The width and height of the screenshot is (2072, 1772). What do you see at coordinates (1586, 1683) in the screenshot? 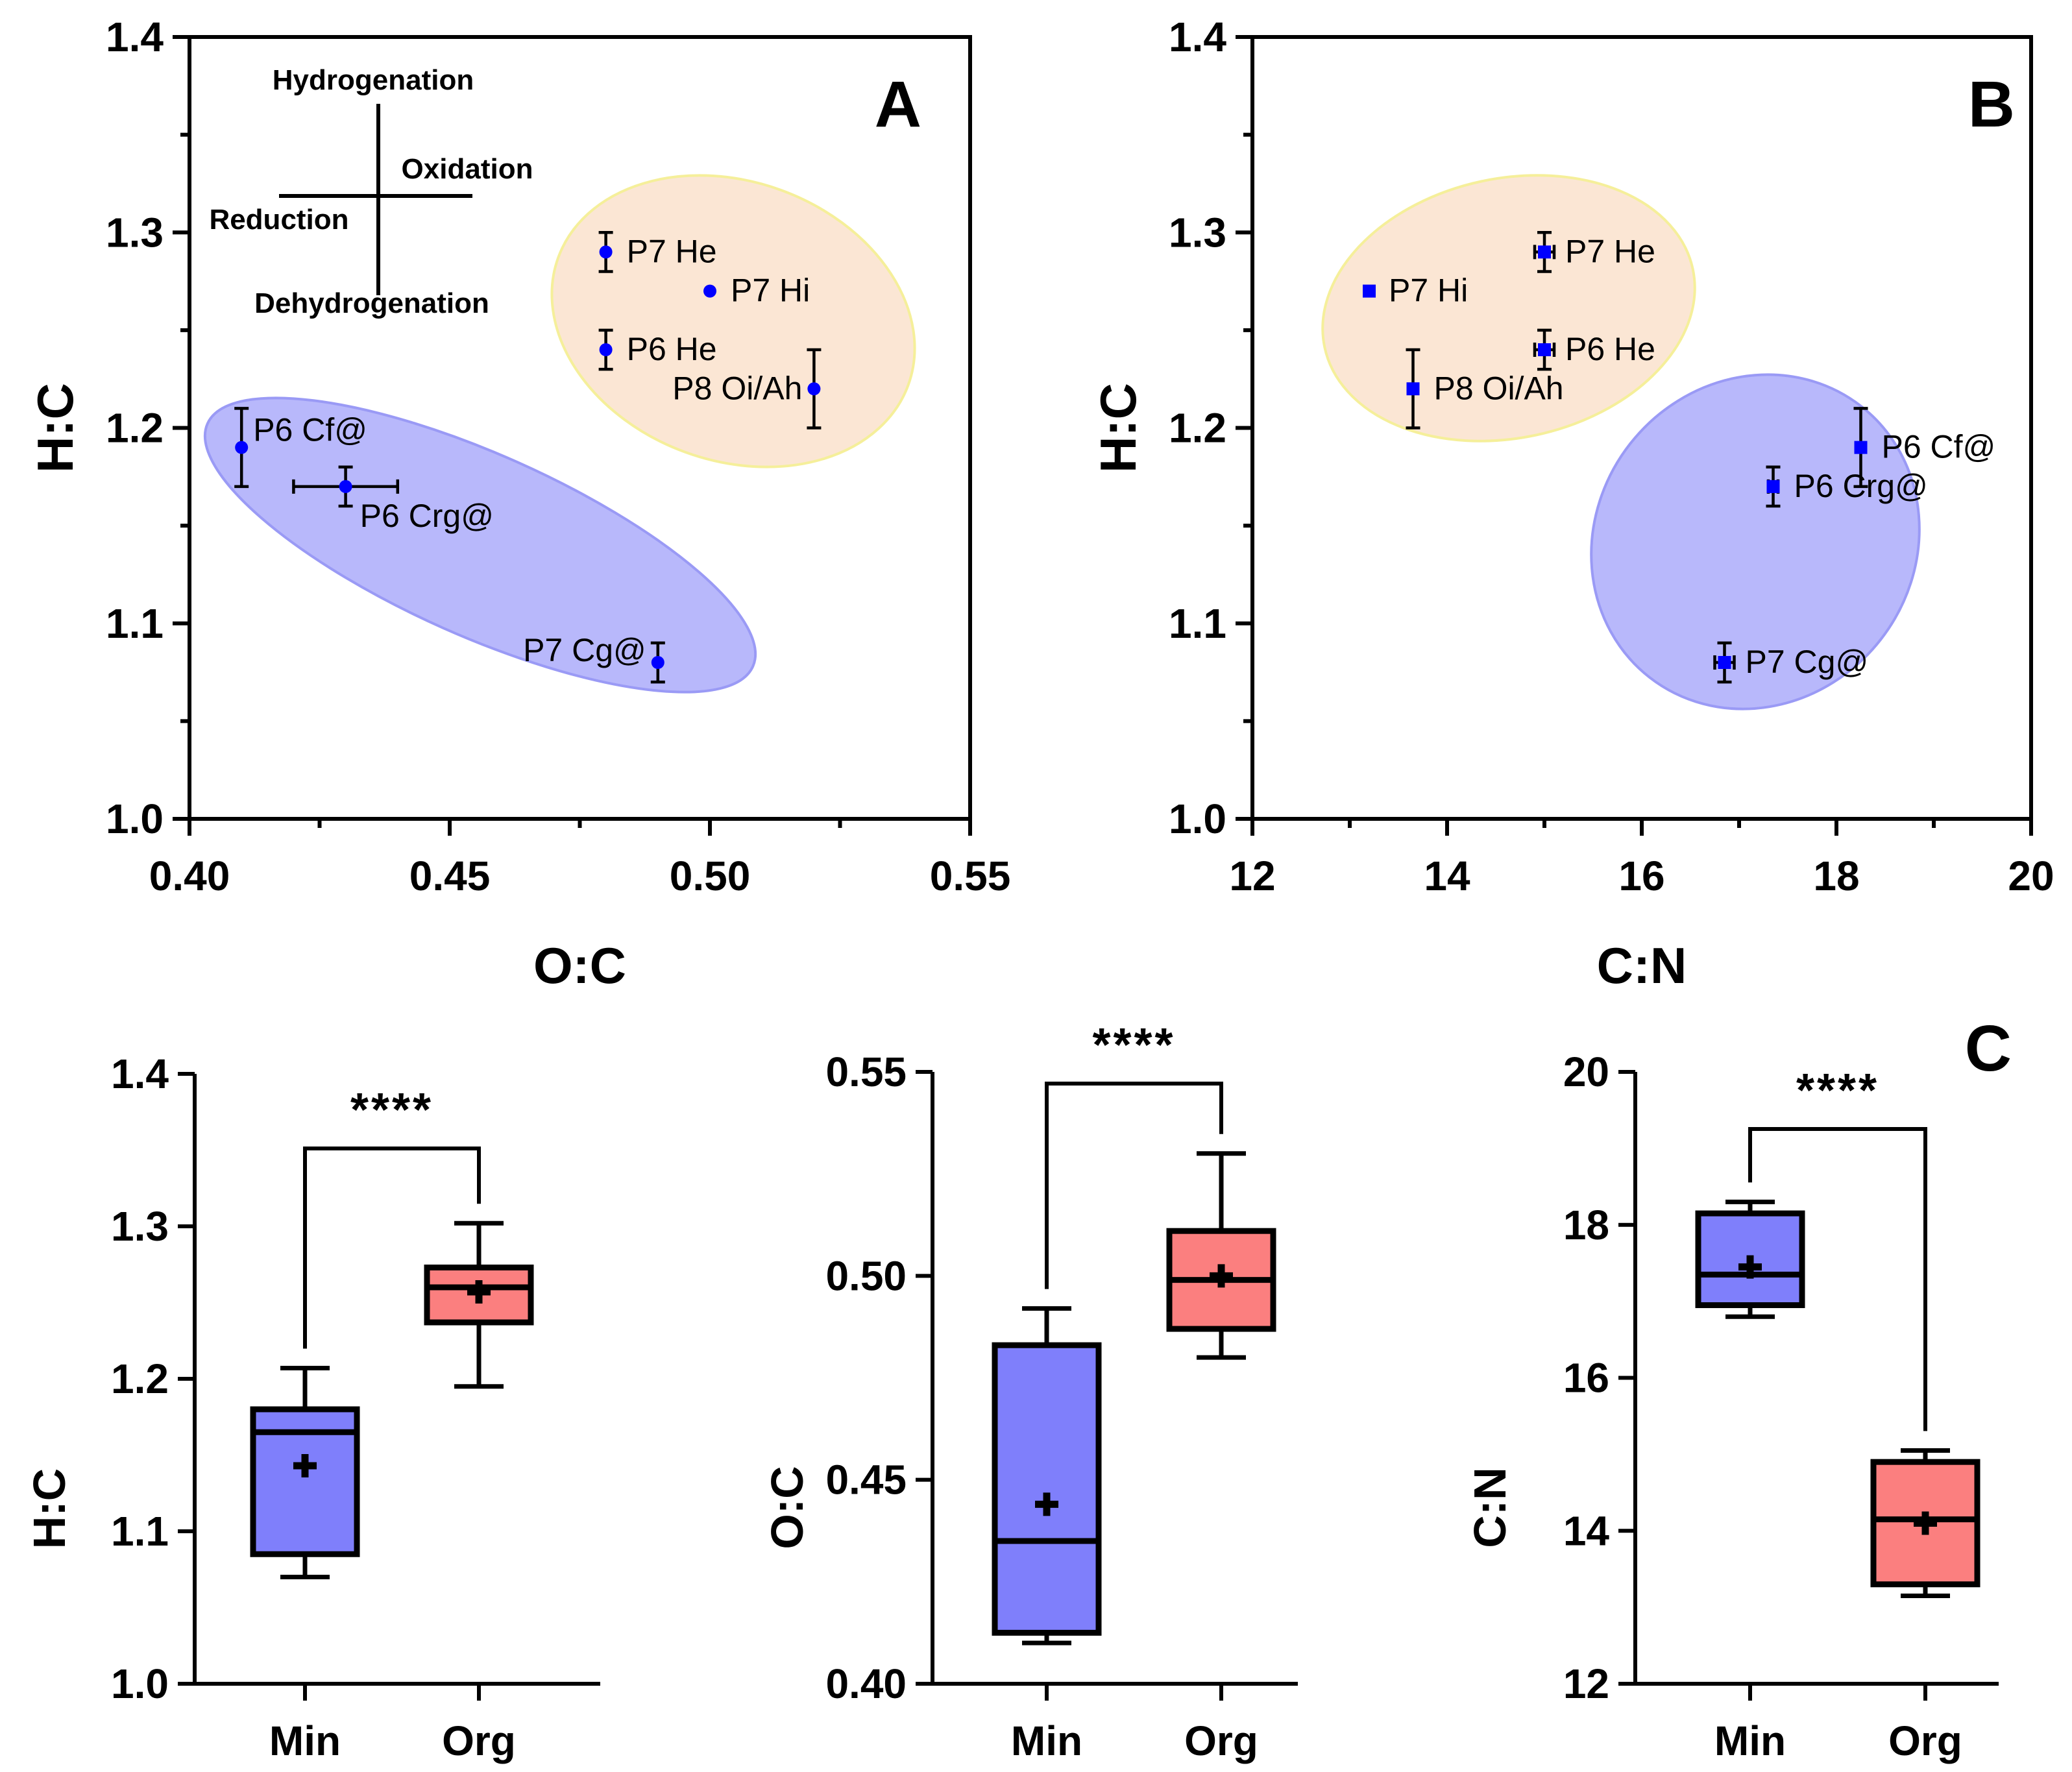
I see `panel-c-cn-box-ytick-label: 12` at bounding box center [1586, 1683].